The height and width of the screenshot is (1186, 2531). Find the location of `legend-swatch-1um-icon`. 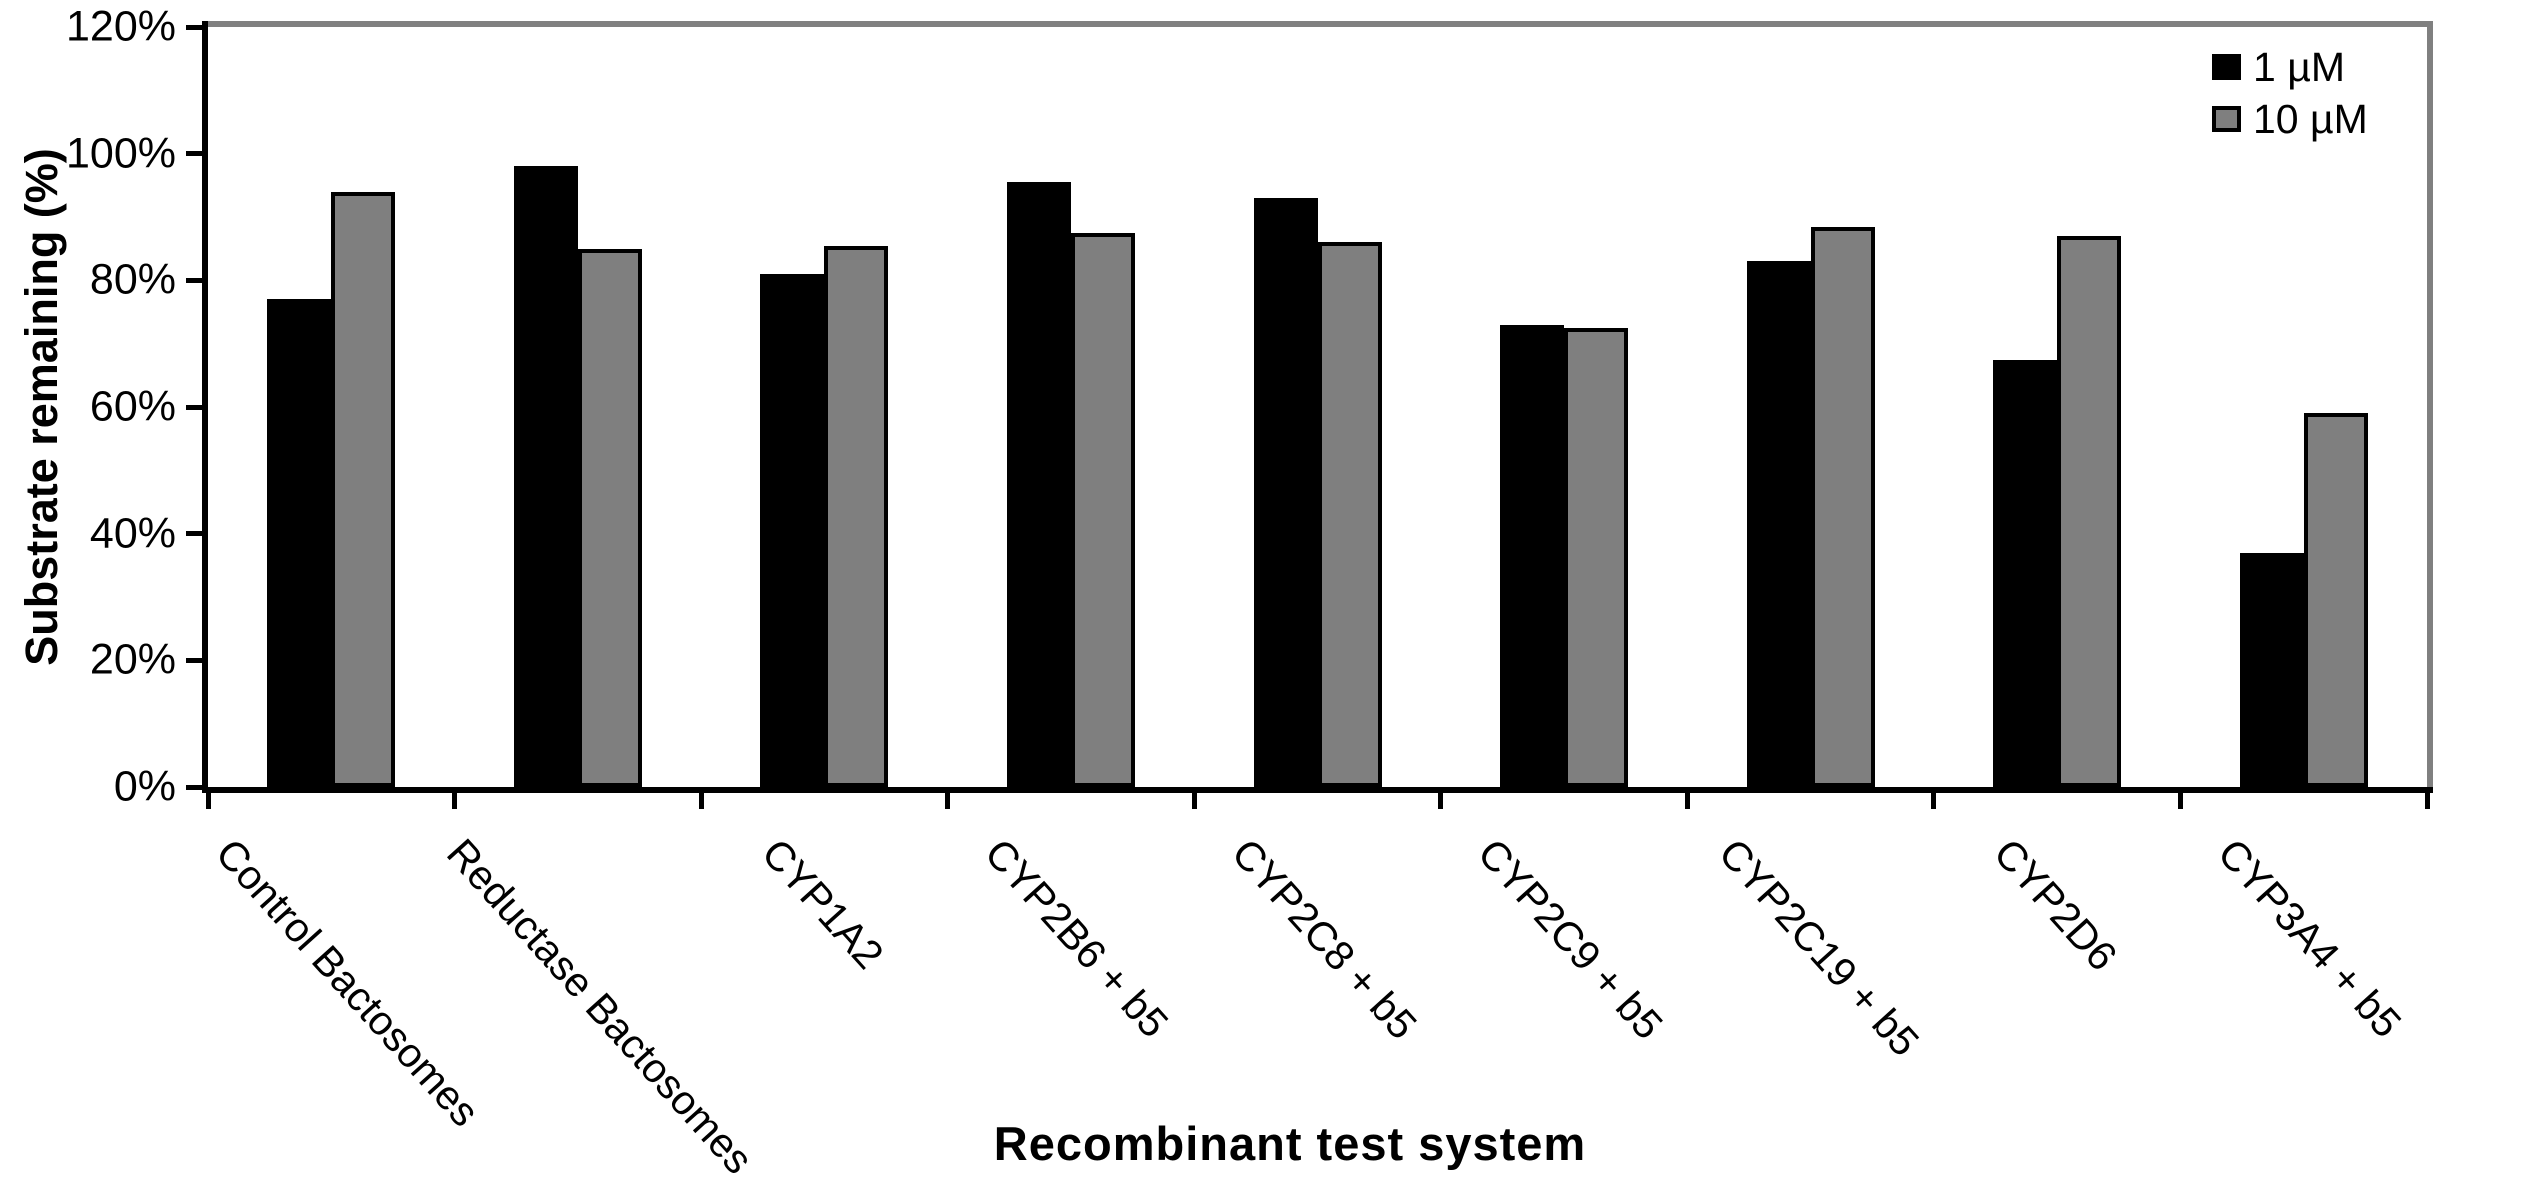

legend-swatch-1um-icon is located at coordinates (2226, 67).